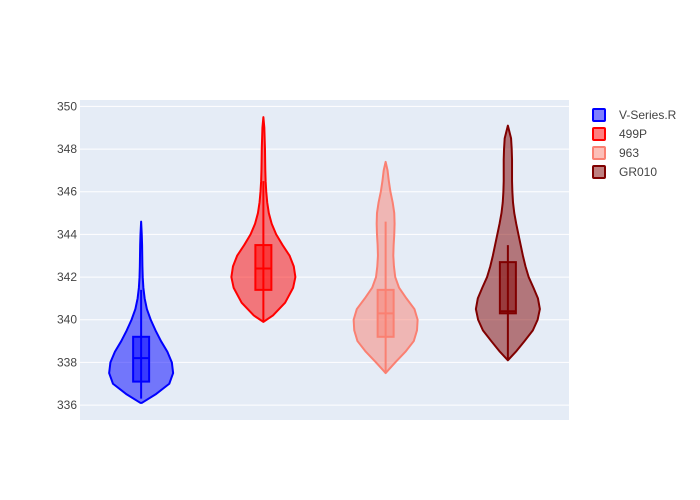  I want to click on y-tick-label: 336, so click(67, 405).